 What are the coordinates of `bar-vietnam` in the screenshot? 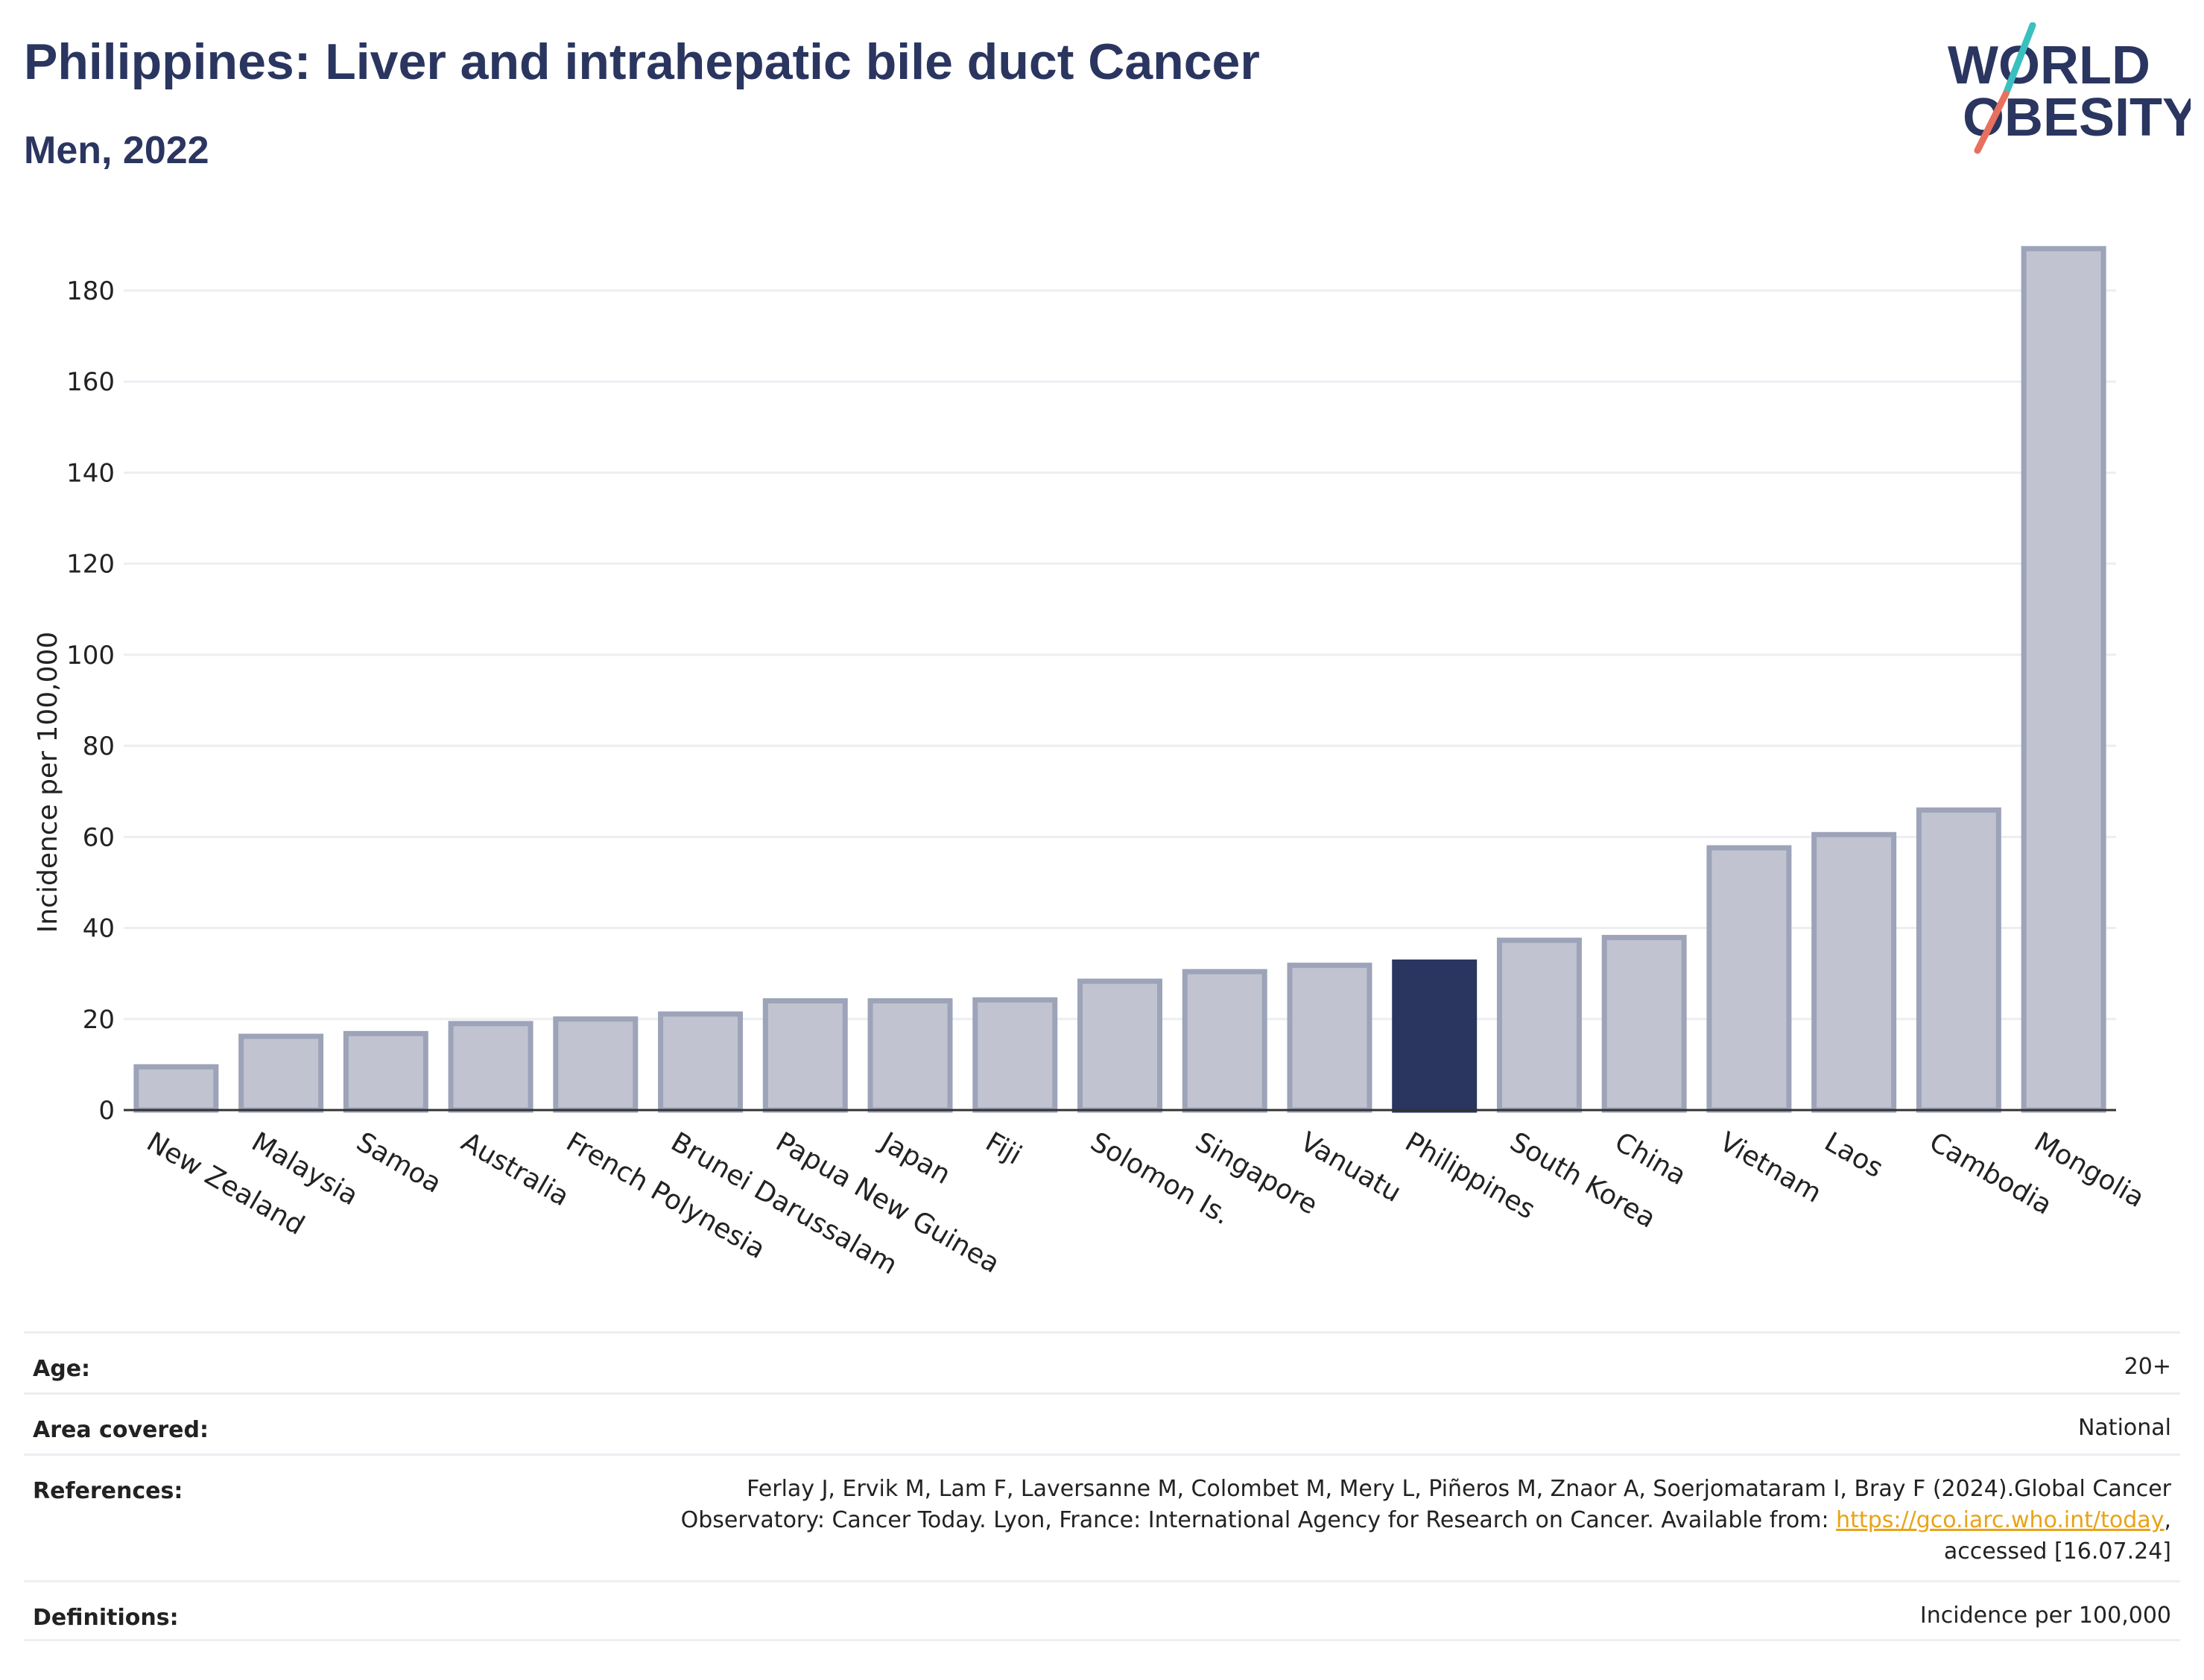 It's located at (1749, 979).